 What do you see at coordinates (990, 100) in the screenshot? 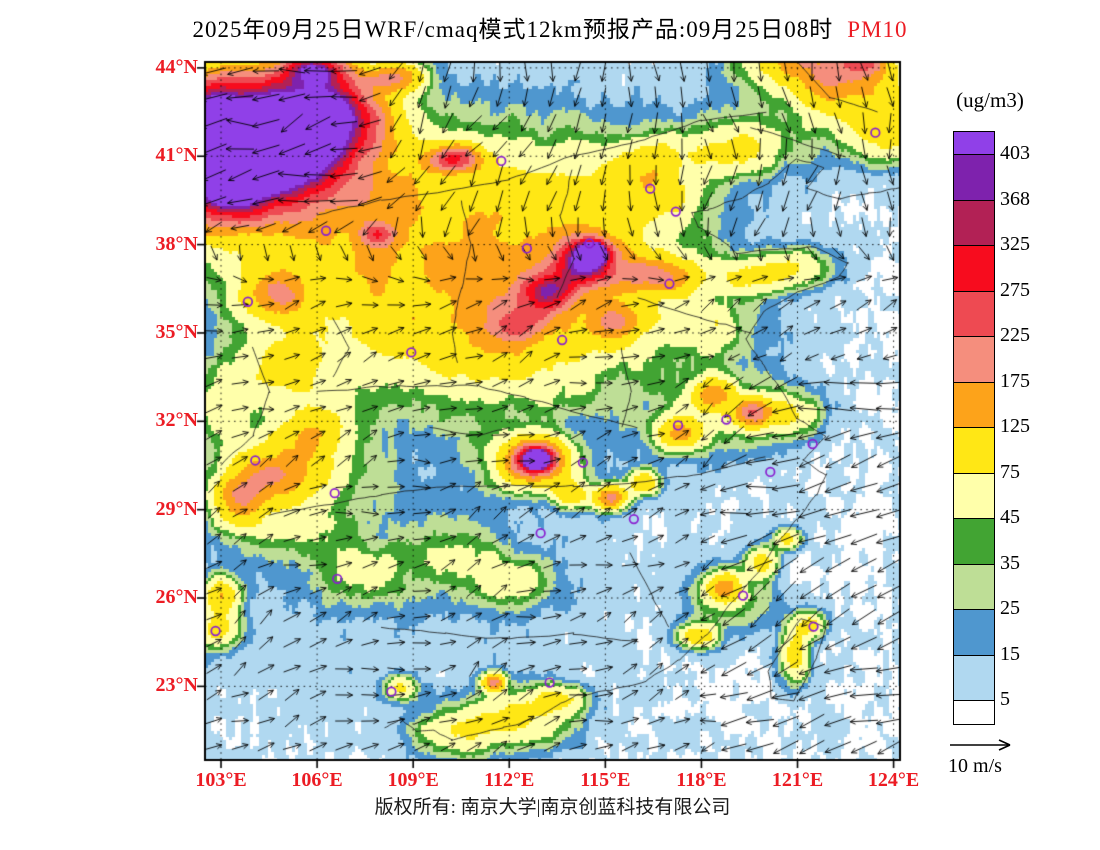
I see `colorbar-unit-label: (ug/m3)` at bounding box center [990, 100].